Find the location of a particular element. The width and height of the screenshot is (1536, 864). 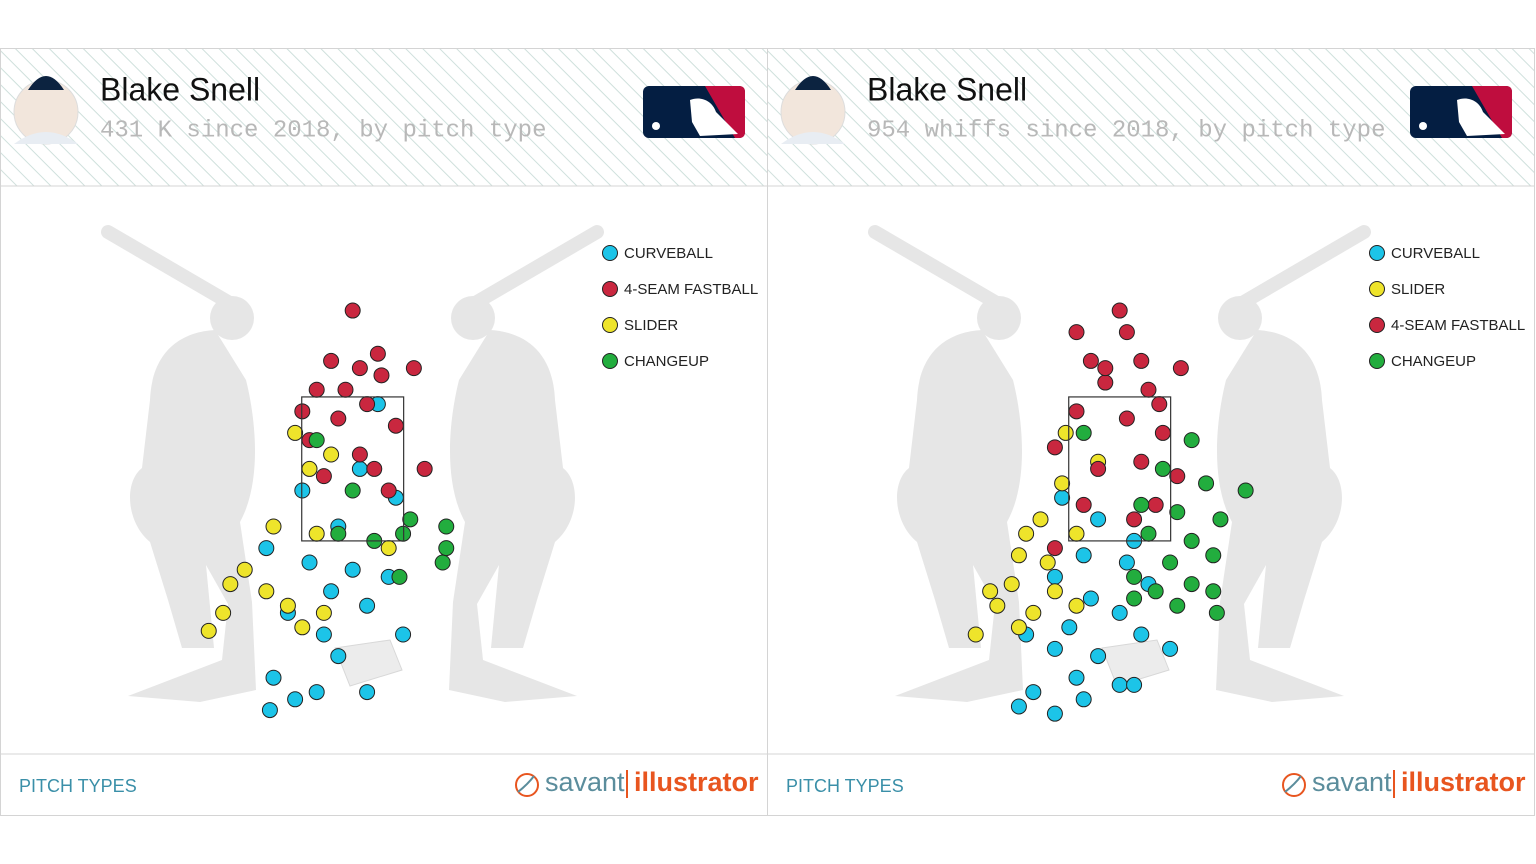

savant-icon is located at coordinates (527, 785).